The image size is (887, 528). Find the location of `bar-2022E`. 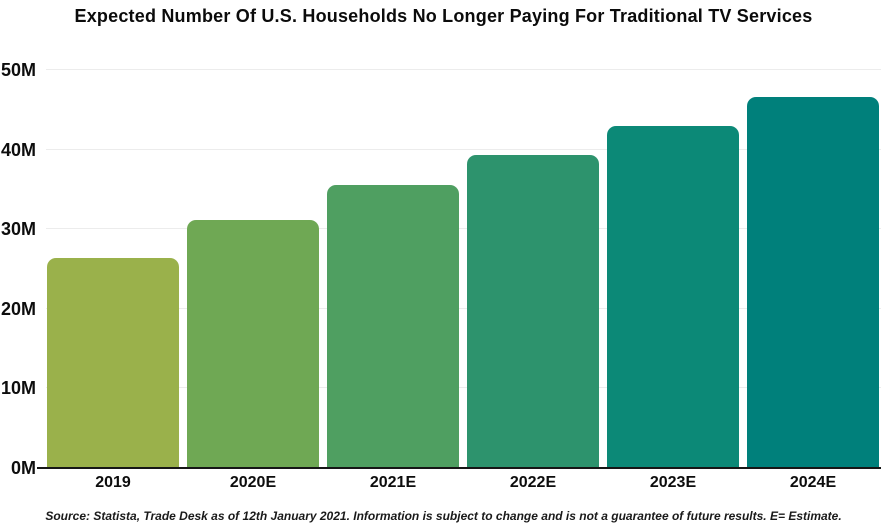

bar-2022E is located at coordinates (533, 311).